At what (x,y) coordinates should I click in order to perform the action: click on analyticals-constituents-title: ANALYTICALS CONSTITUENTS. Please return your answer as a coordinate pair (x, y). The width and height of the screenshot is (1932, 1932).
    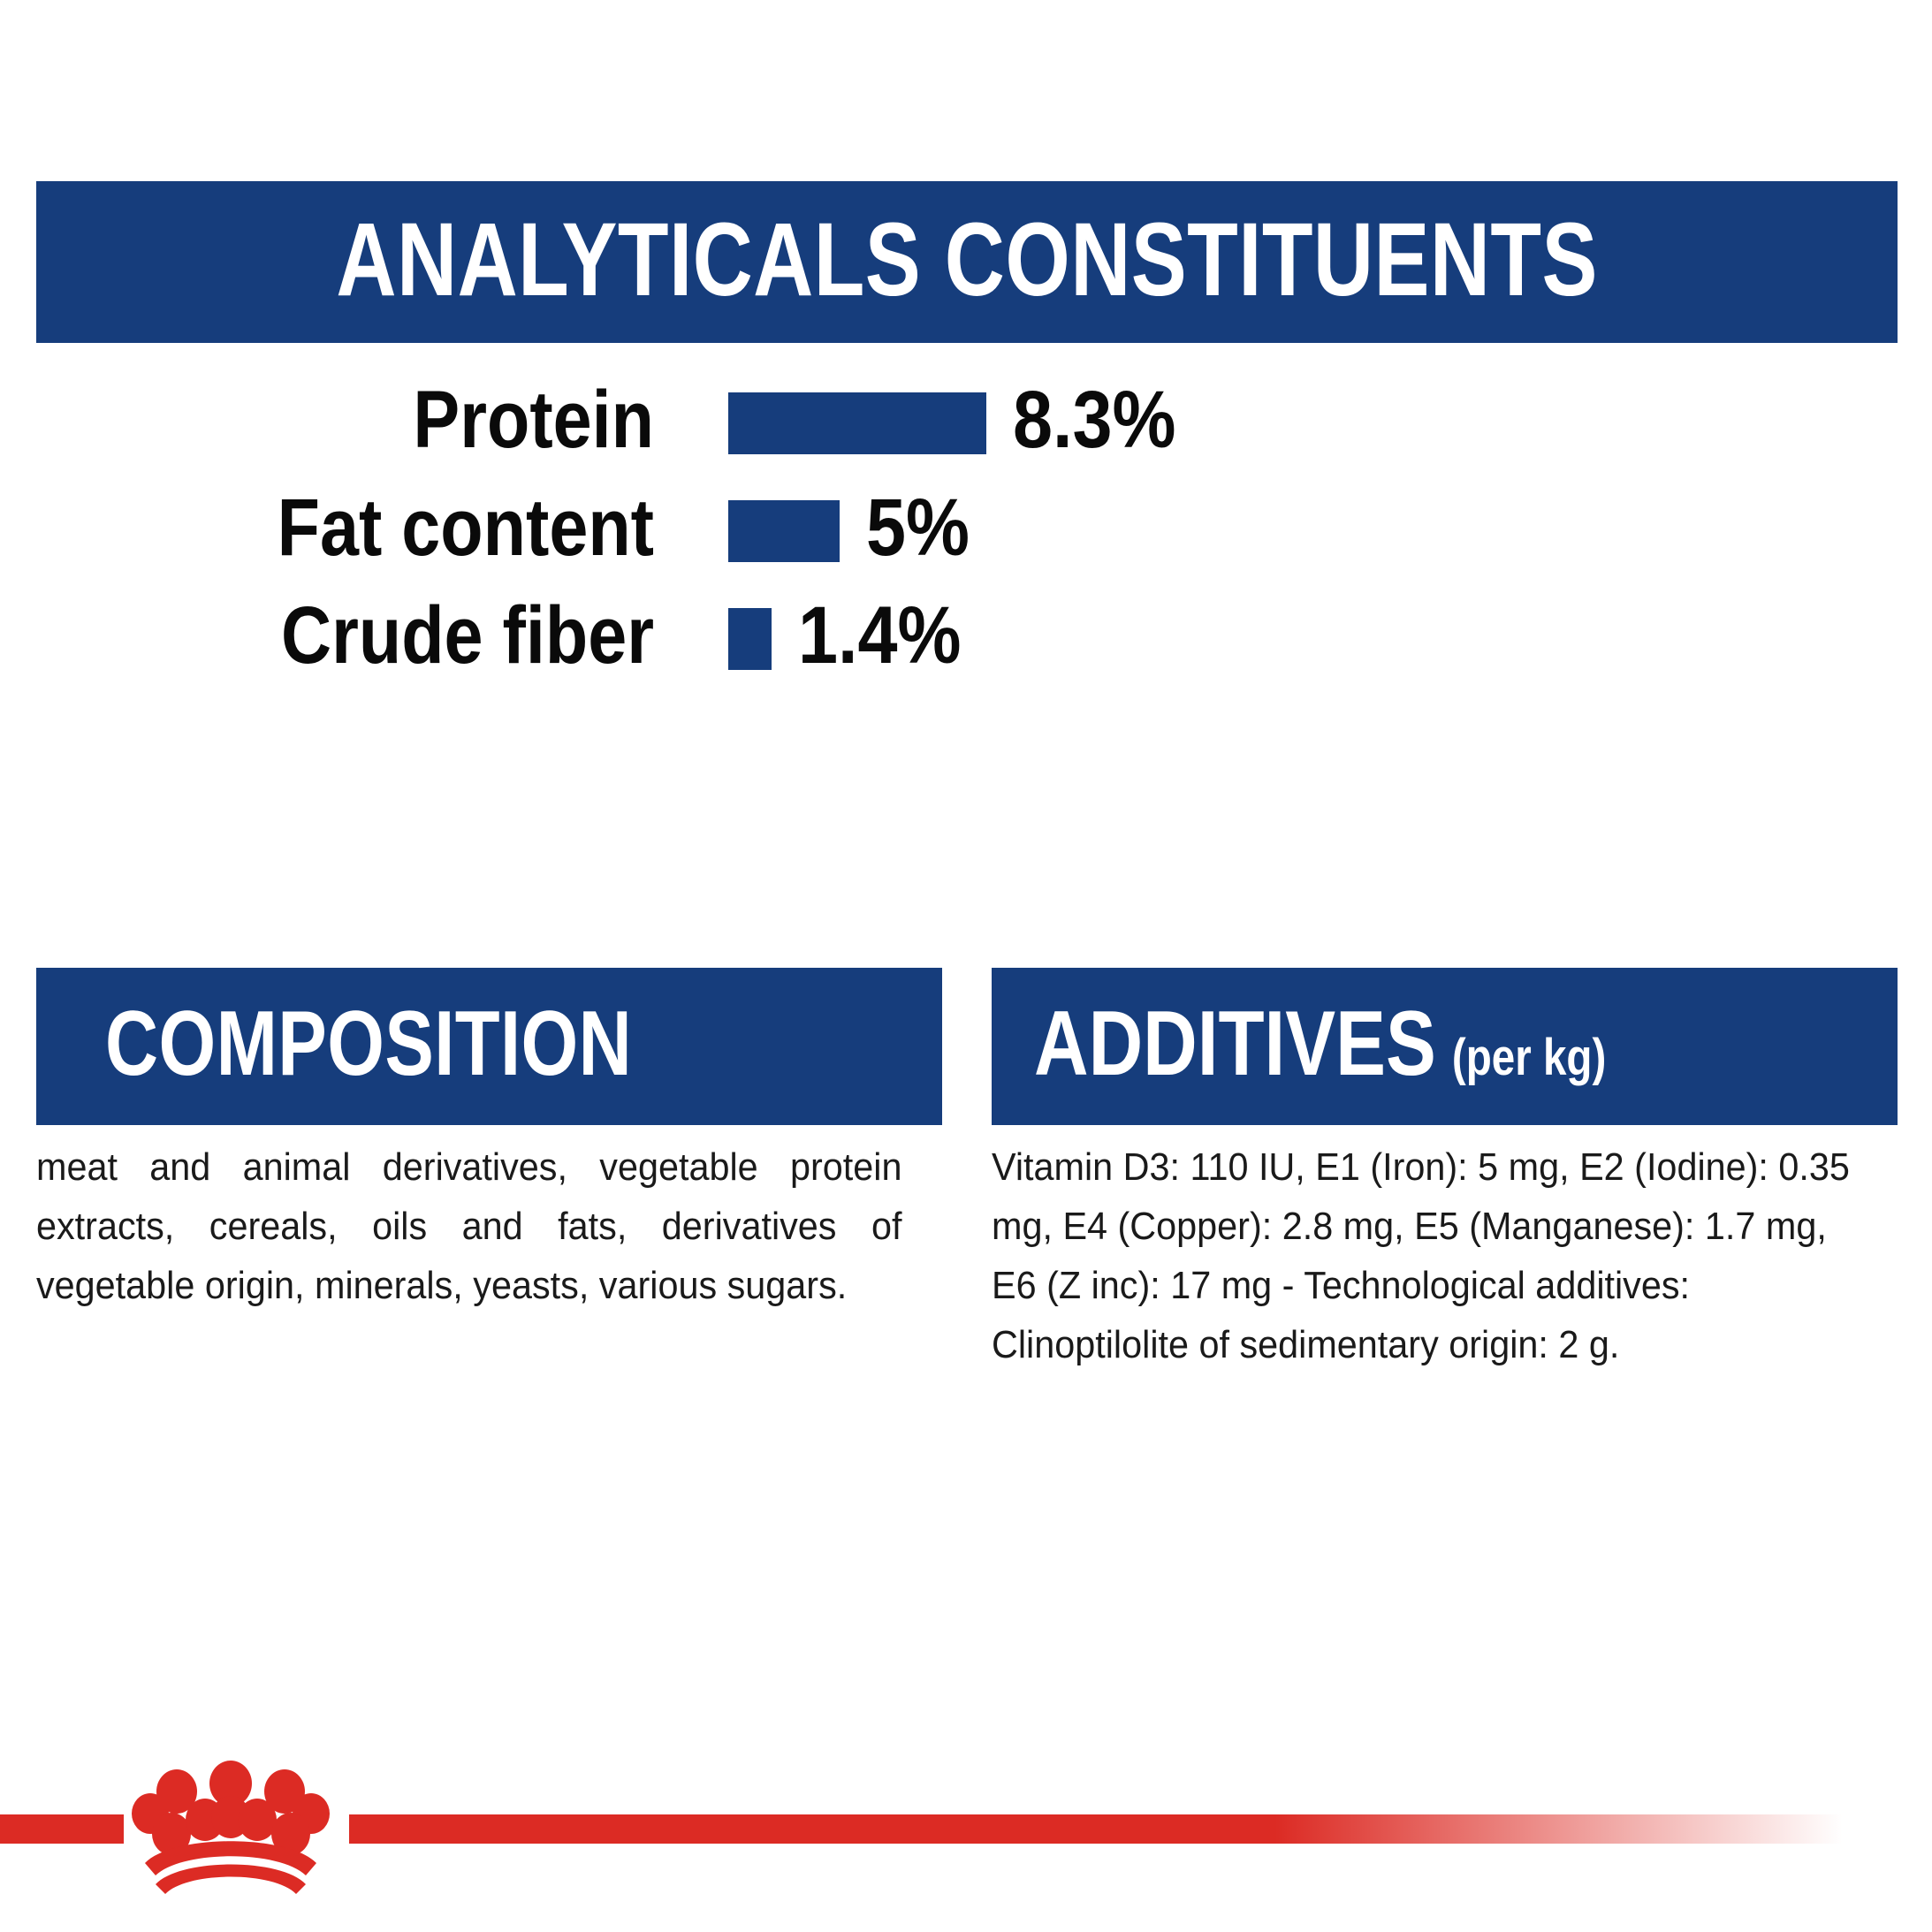
    Looking at the image, I should click on (967, 260).